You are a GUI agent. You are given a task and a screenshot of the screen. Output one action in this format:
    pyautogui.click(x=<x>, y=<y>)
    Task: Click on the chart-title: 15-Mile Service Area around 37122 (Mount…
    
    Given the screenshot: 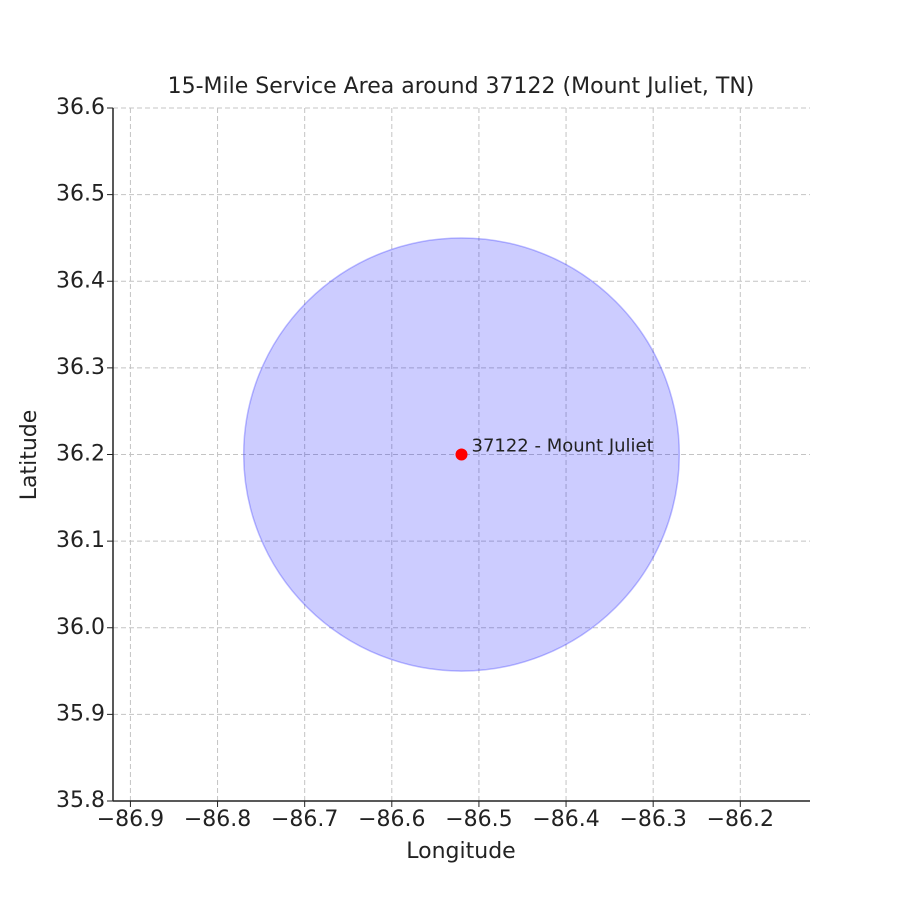 What is the action you would take?
    pyautogui.click(x=461, y=86)
    